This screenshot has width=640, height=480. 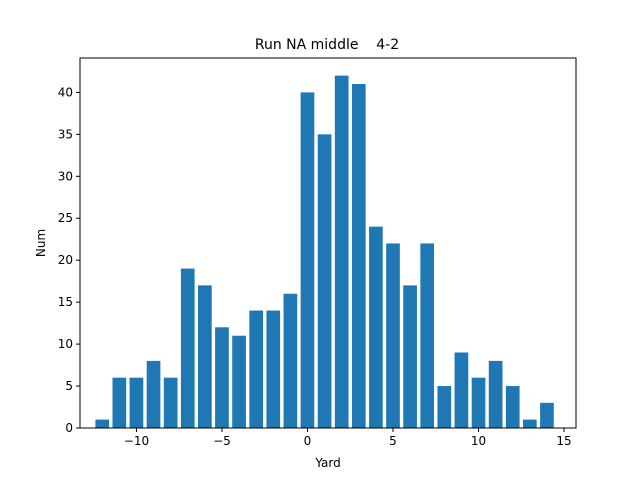 I want to click on x-tick-label: 5, so click(x=393, y=441).